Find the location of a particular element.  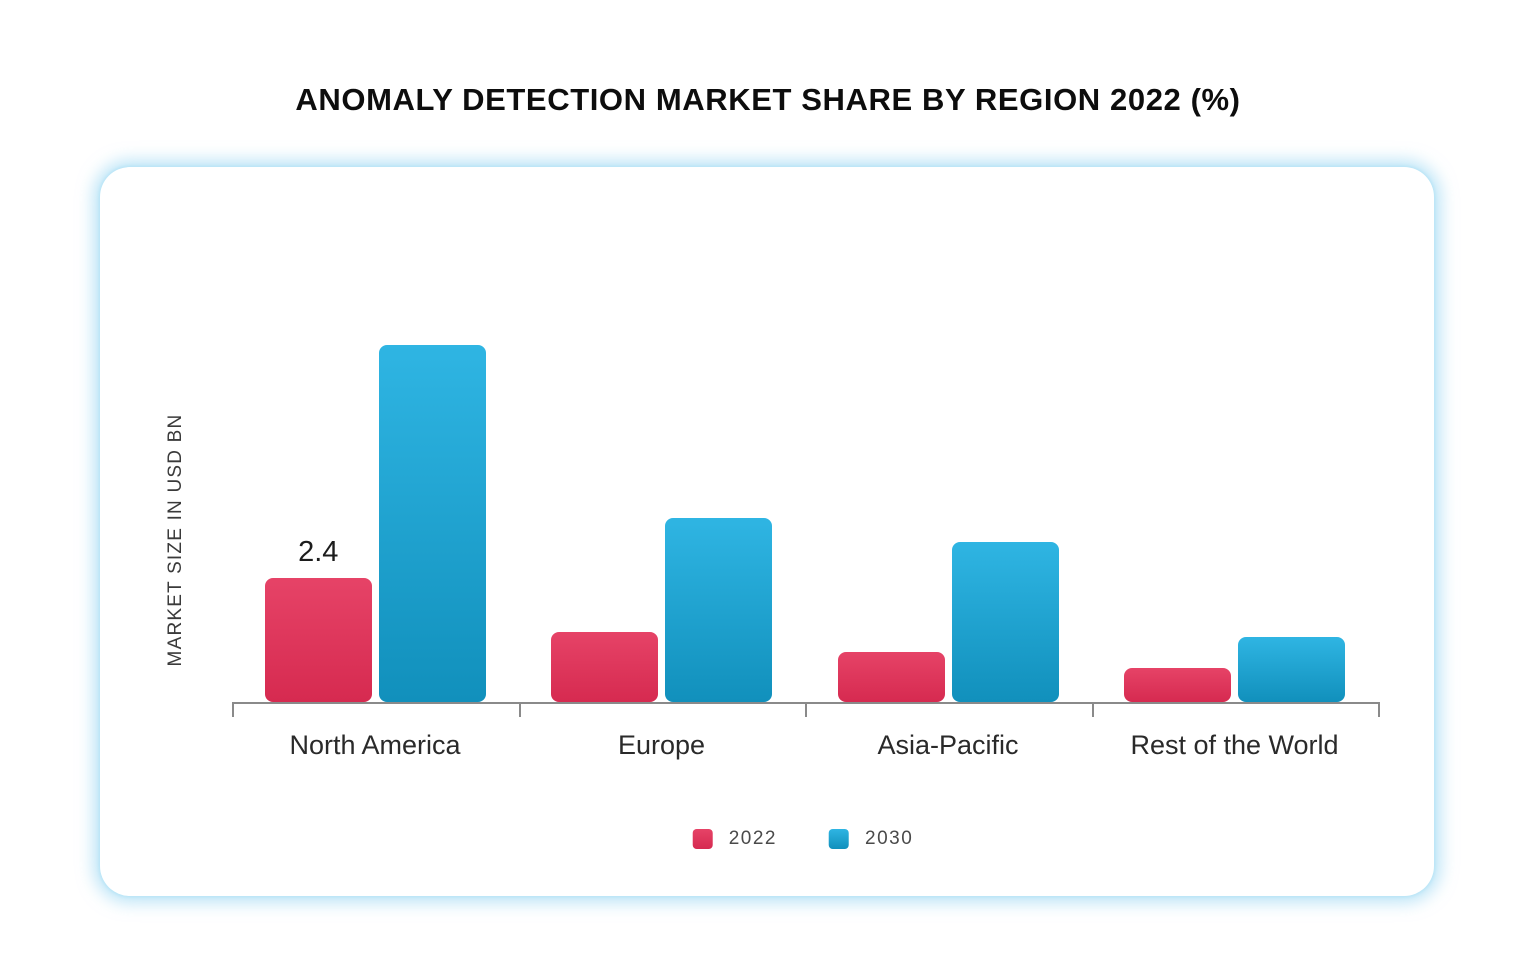

x-axis-label-europe: Europe is located at coordinates (661, 745).